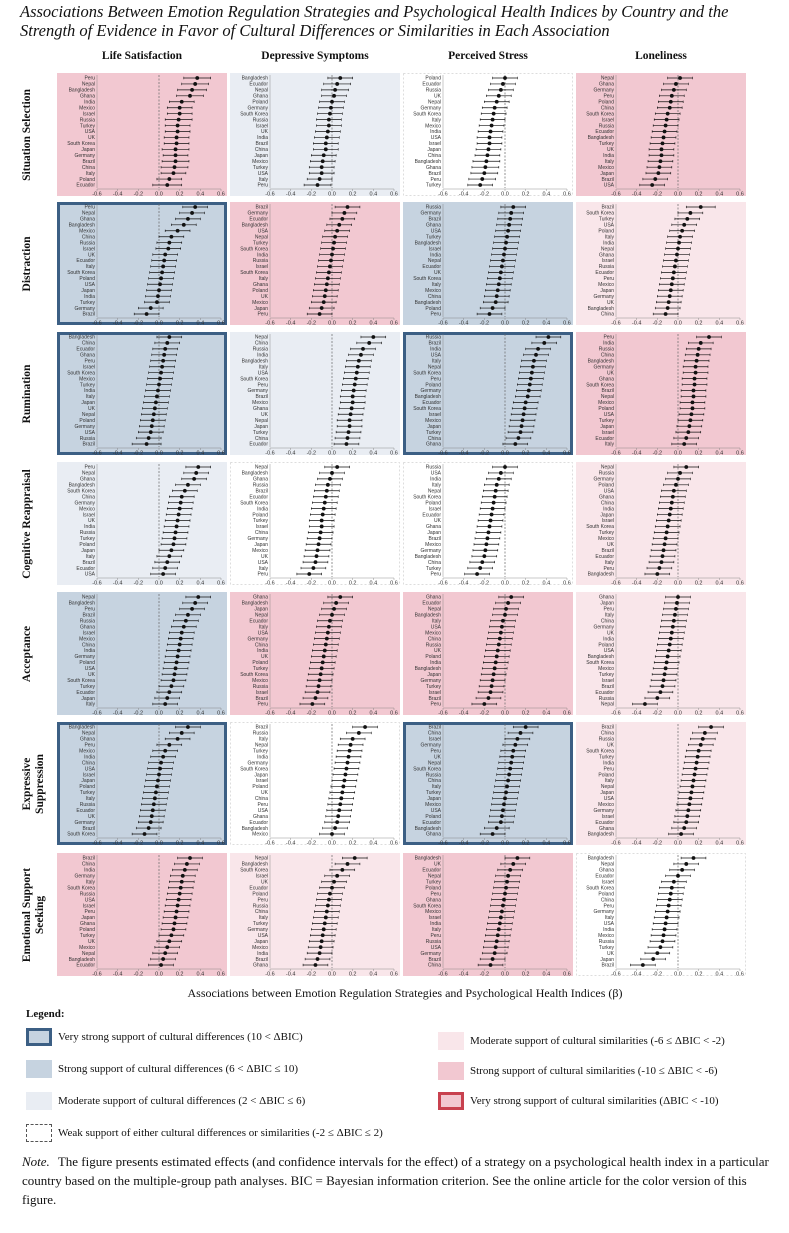 Image resolution: width=789 pixels, height=1233 pixels. What do you see at coordinates (88, 385) in the screenshot?
I see `country-label: Turkey` at bounding box center [88, 385].